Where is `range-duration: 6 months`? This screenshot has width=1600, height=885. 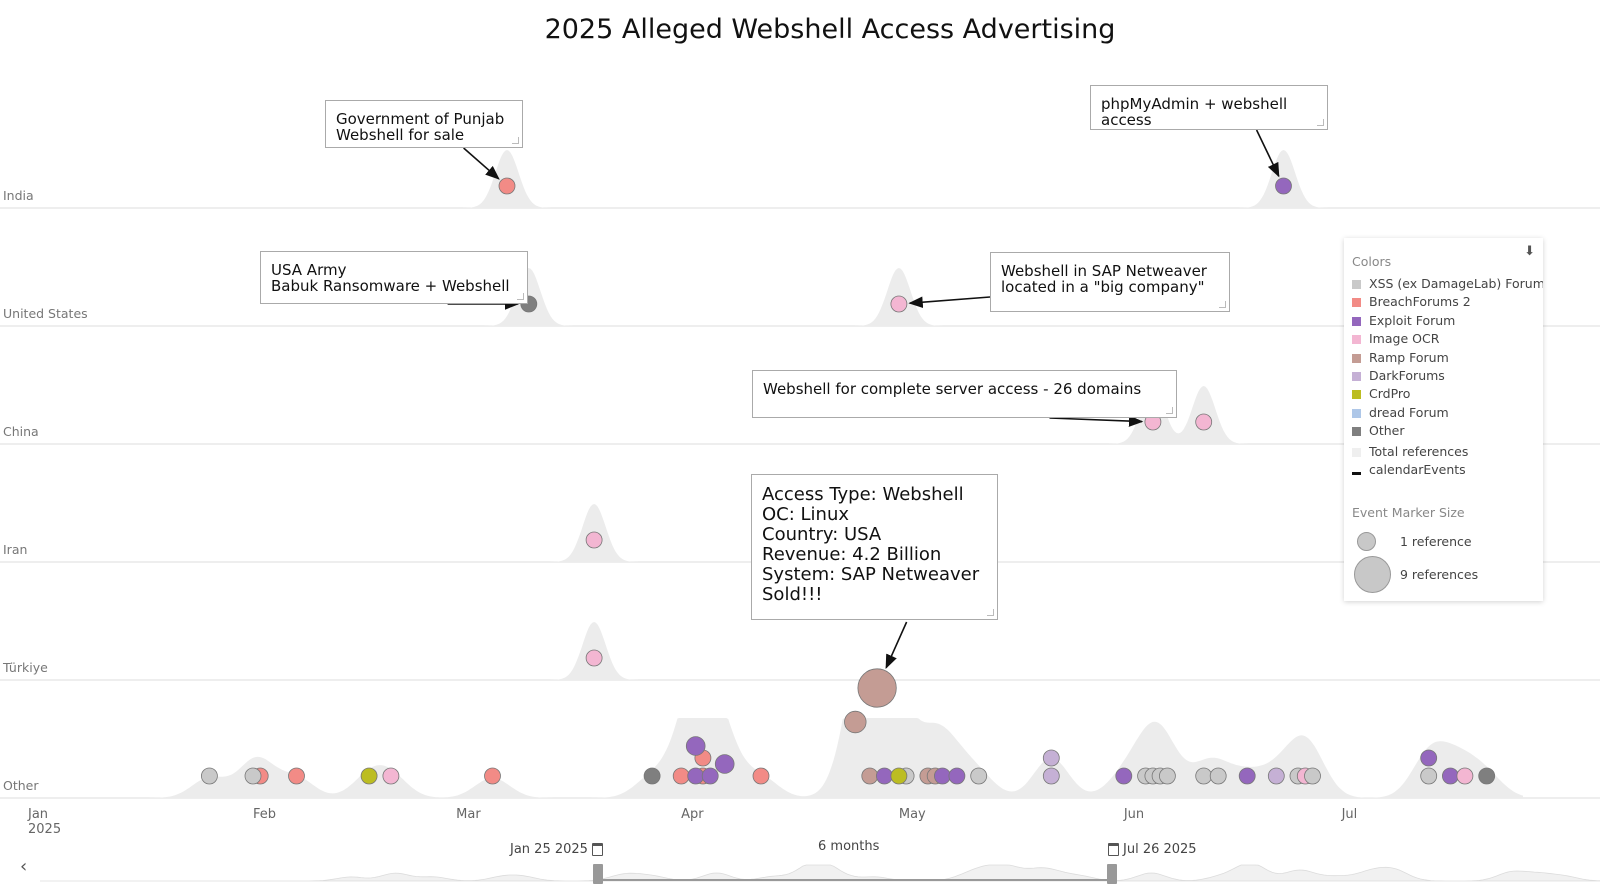 range-duration: 6 months is located at coordinates (849, 846).